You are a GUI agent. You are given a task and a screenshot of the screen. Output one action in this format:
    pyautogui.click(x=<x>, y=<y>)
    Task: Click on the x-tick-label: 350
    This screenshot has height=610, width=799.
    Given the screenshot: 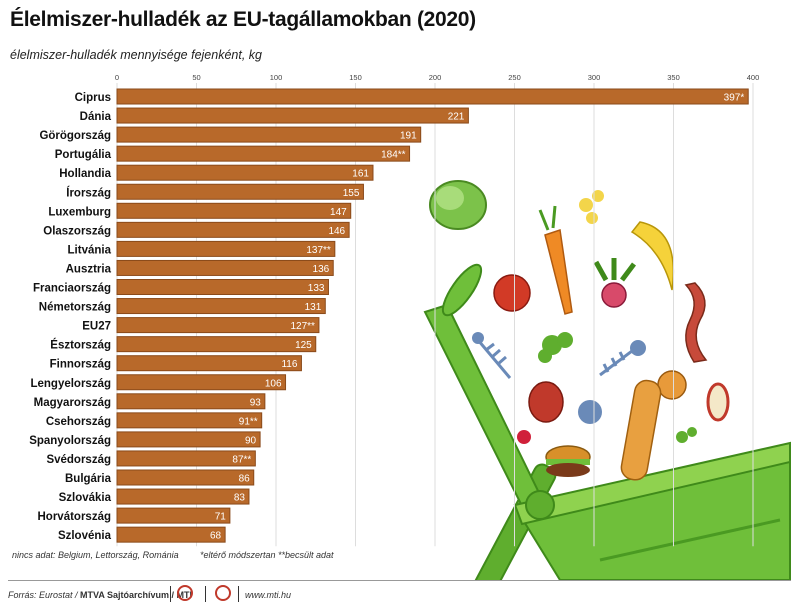 What is the action you would take?
    pyautogui.click(x=673, y=77)
    